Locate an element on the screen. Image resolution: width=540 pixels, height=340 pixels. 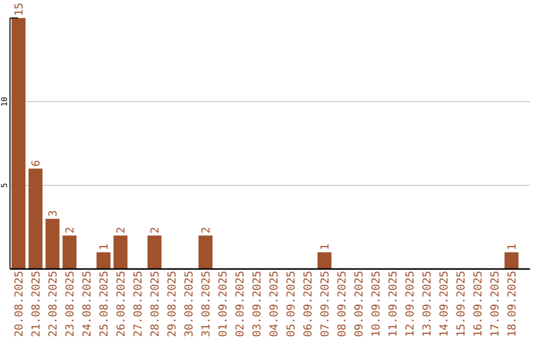
x-tick-label: 03.09.2025 is located at coordinates (257, 303).